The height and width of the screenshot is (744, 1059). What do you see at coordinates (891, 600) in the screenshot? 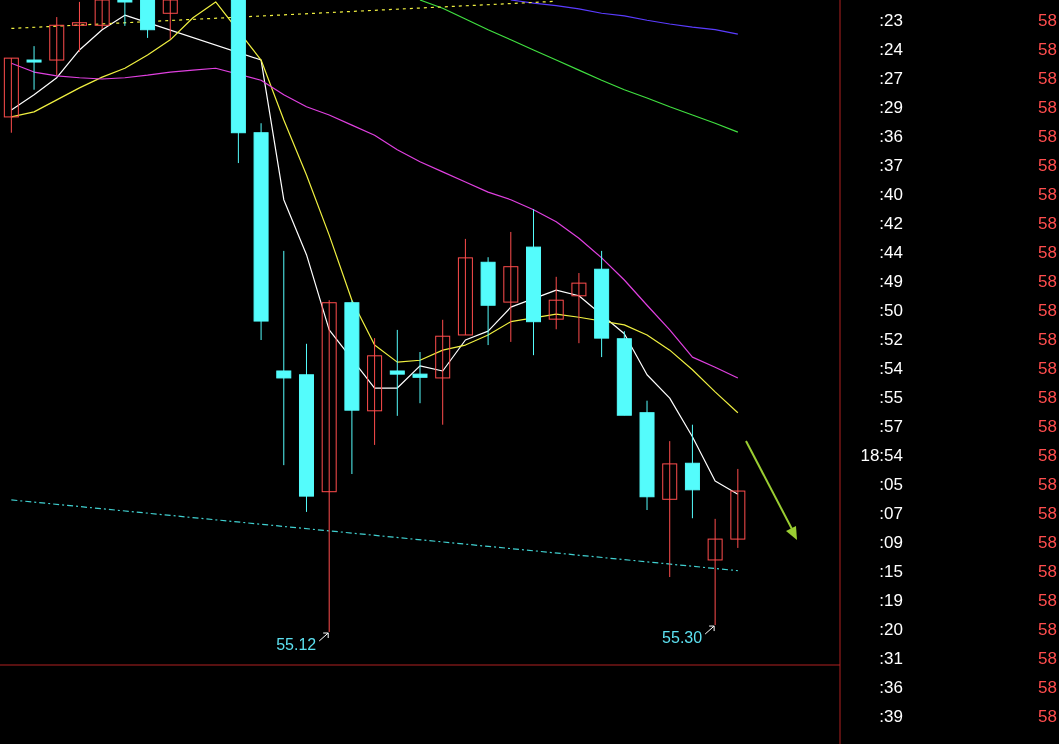
I see `text: :19` at bounding box center [891, 600].